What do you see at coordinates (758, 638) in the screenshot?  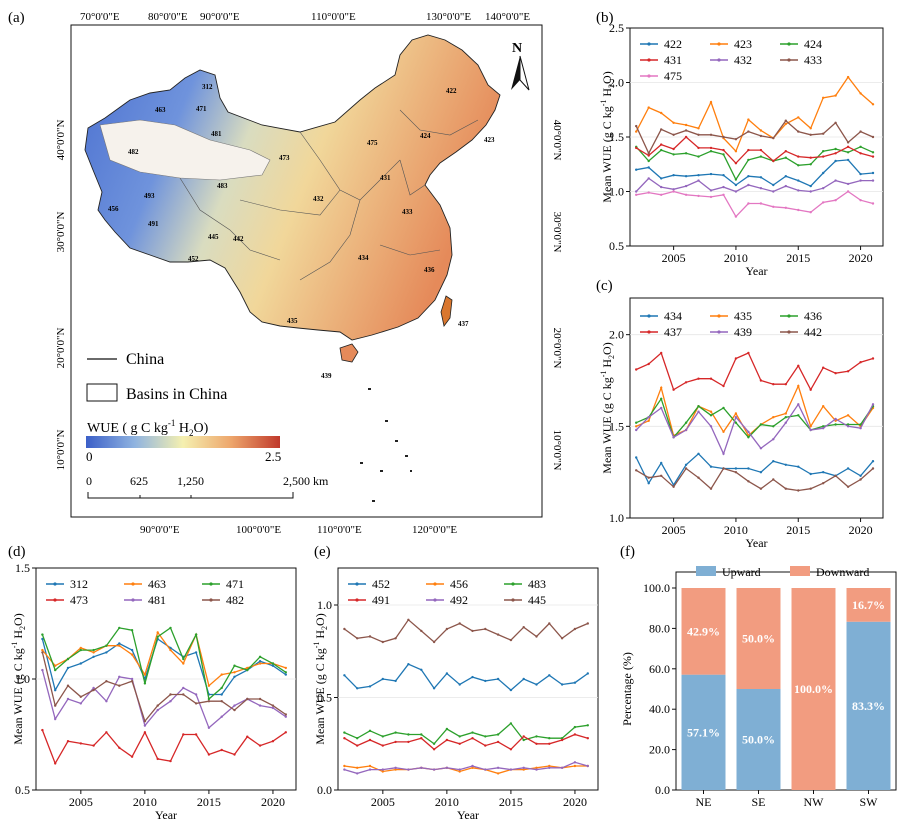 I see `bar-downward-se` at bounding box center [758, 638].